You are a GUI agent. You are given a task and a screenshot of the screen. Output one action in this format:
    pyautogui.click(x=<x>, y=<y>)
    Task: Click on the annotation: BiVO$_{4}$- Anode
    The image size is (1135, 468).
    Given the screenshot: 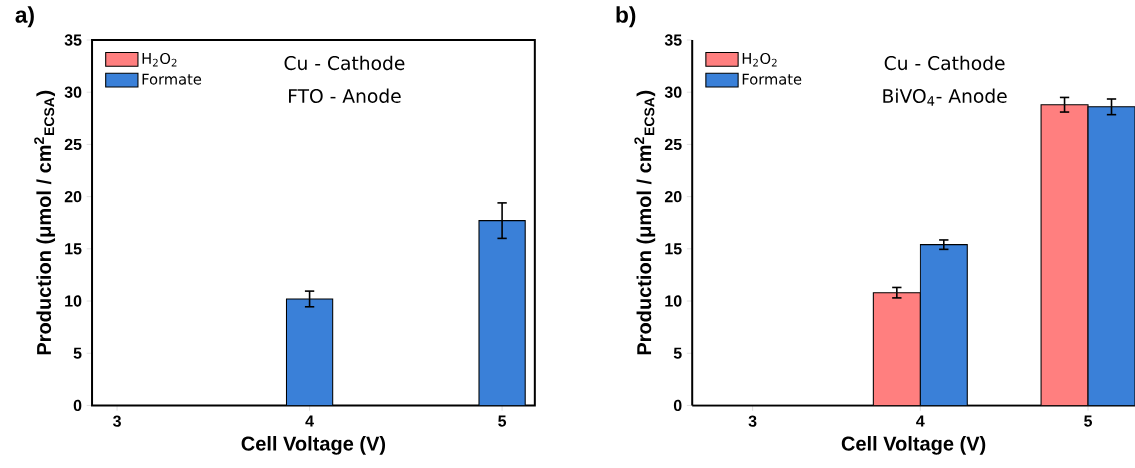 What is the action you would take?
    pyautogui.click(x=945, y=97)
    